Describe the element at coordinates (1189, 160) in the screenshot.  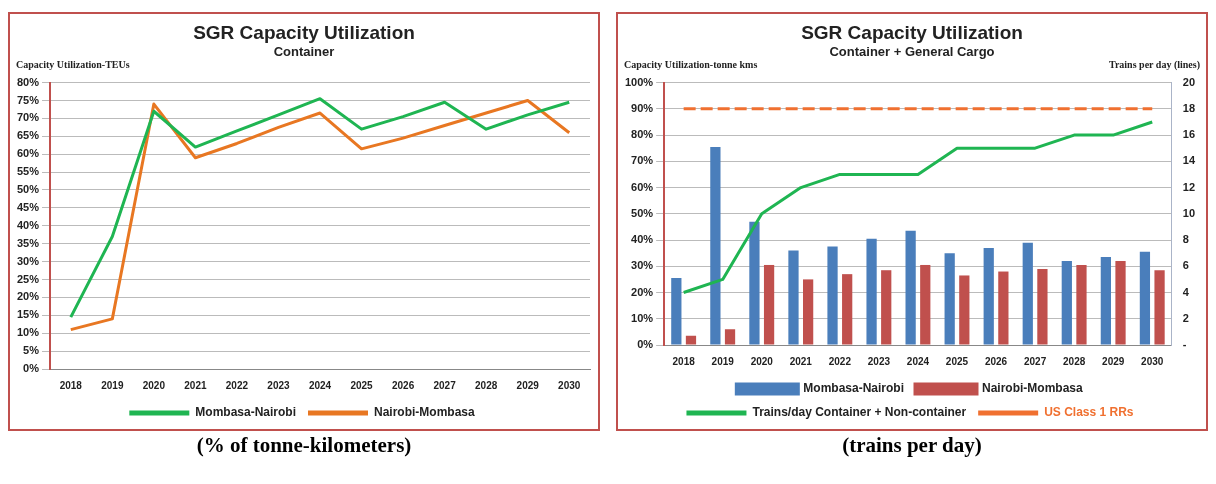
I see `y2-tick-label: 14` at that location.